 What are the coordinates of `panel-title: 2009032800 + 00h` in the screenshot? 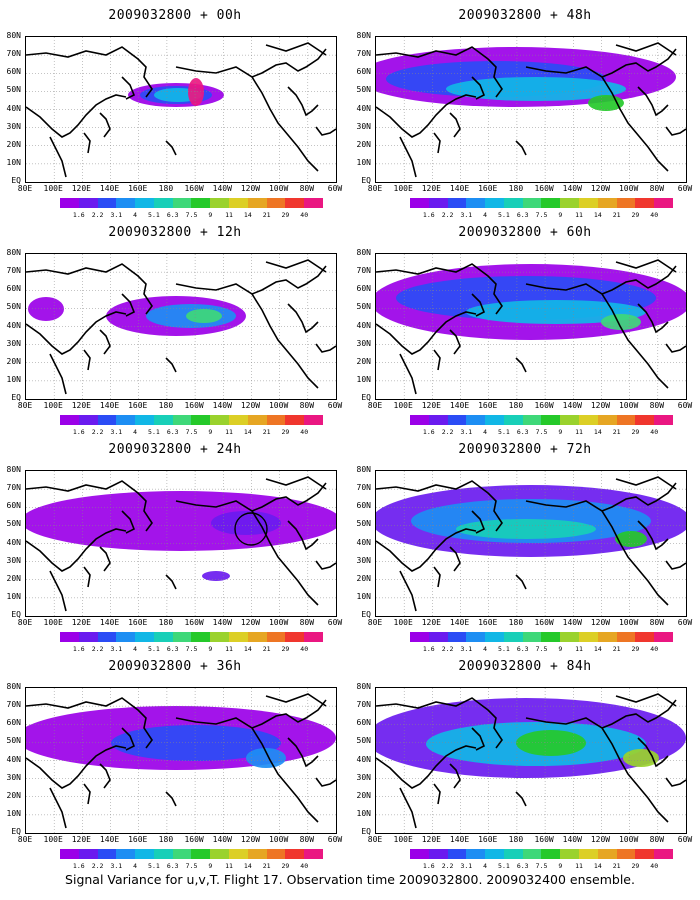 It's located at (175, 15).